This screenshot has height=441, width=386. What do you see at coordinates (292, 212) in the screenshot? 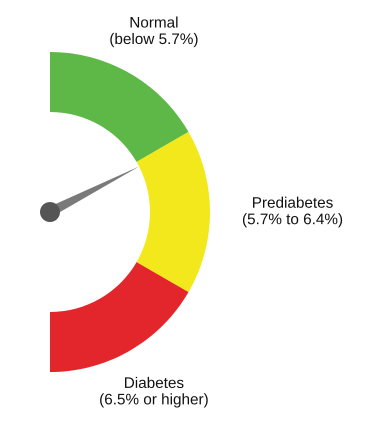
I see `slice-label: Prediabetes (5.7% to 6.4%)` at bounding box center [292, 212].